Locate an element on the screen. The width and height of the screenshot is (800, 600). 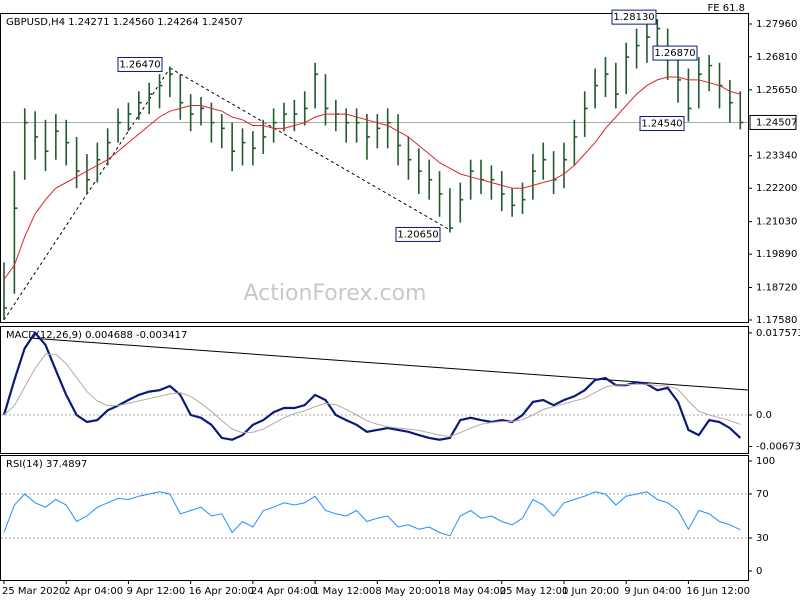
y-tick-label: 1.23340 is located at coordinates (776, 156).